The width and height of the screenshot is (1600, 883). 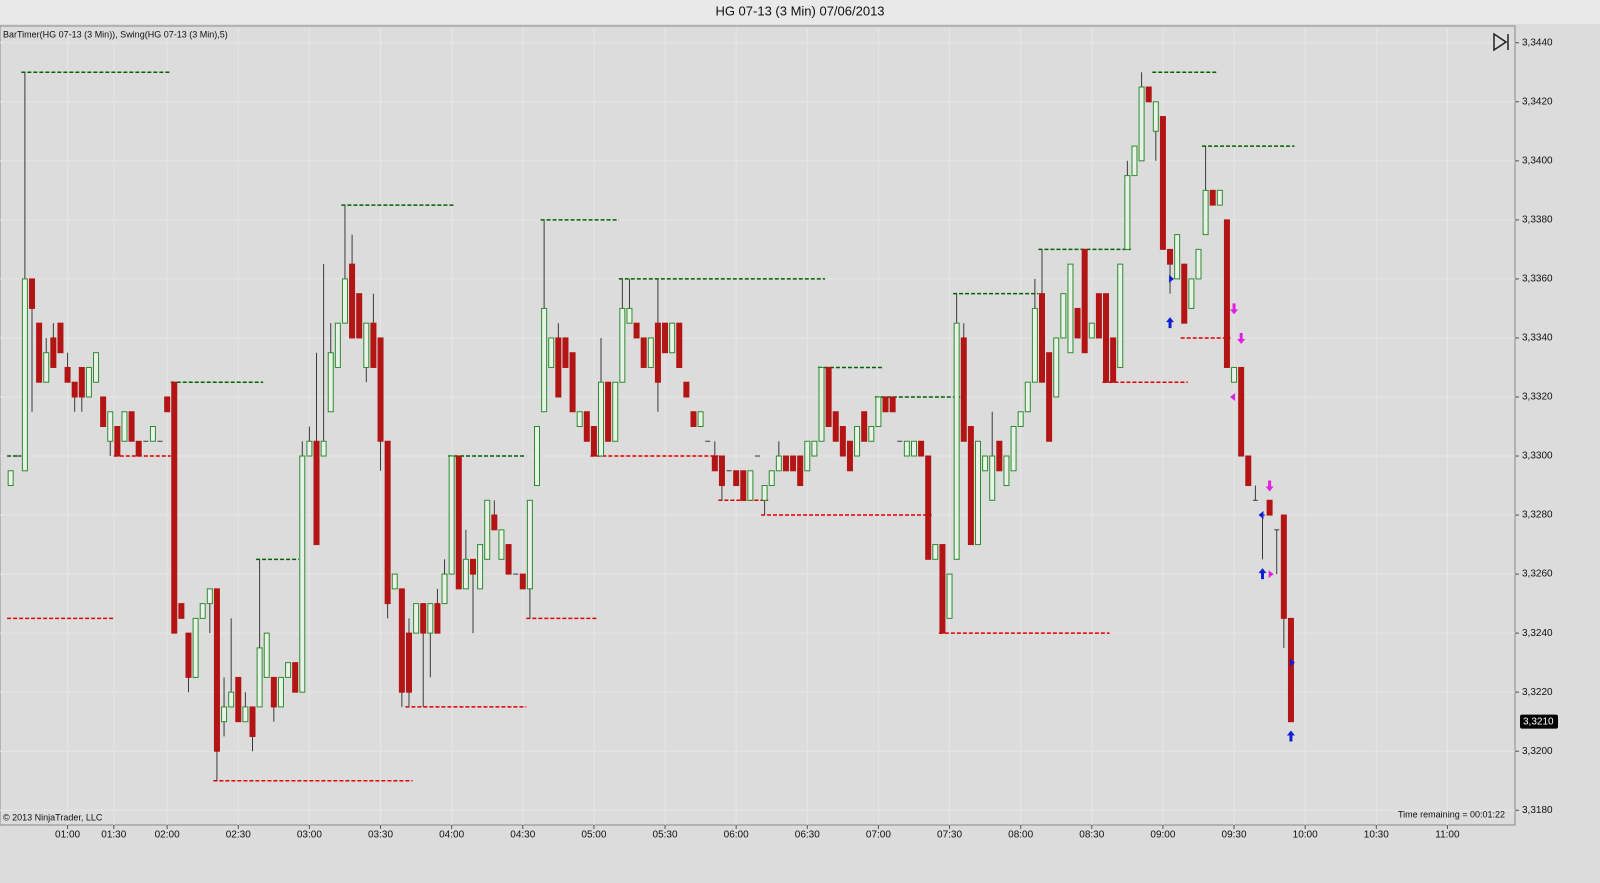 I want to click on x-tick-label: 02:00, so click(x=167, y=835).